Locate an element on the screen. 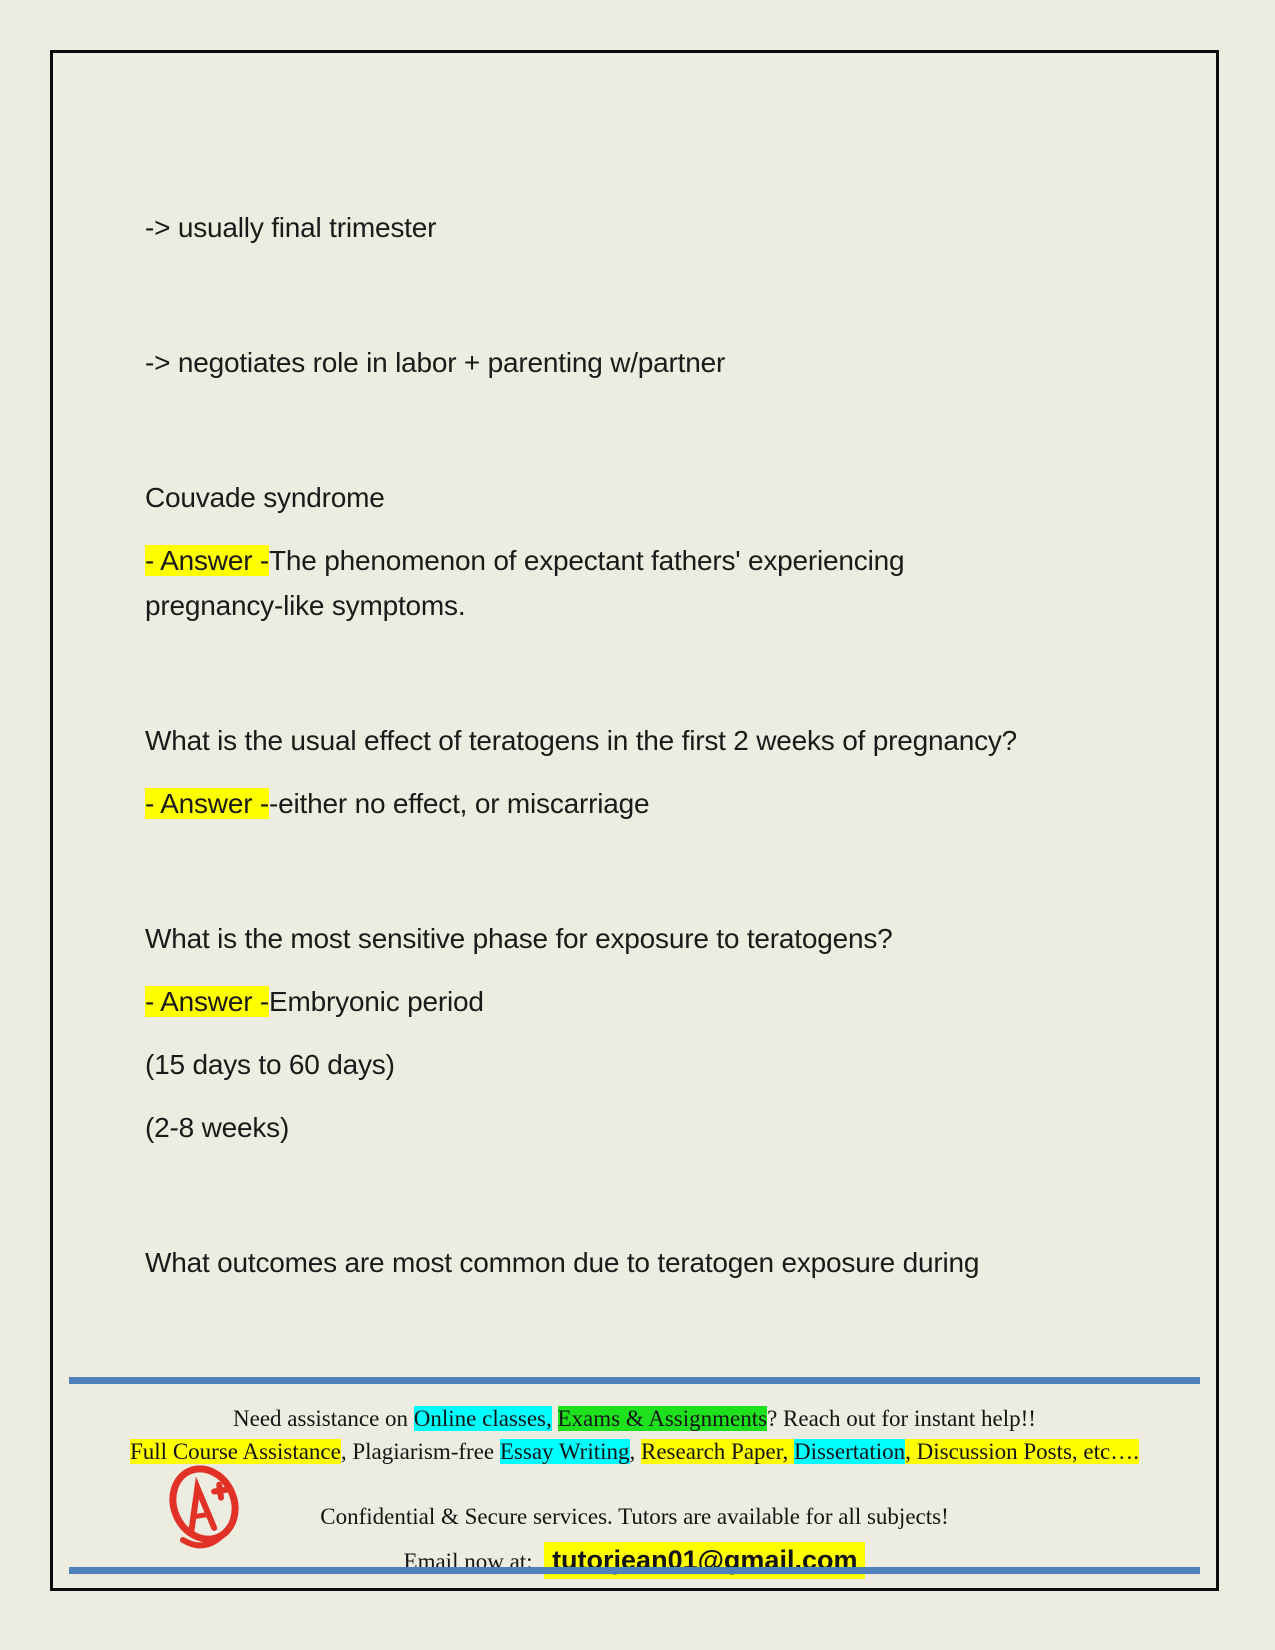 This screenshot has height=1650, width=1275. answer-text: -either no effect, or miscarriage is located at coordinates (459, 803).